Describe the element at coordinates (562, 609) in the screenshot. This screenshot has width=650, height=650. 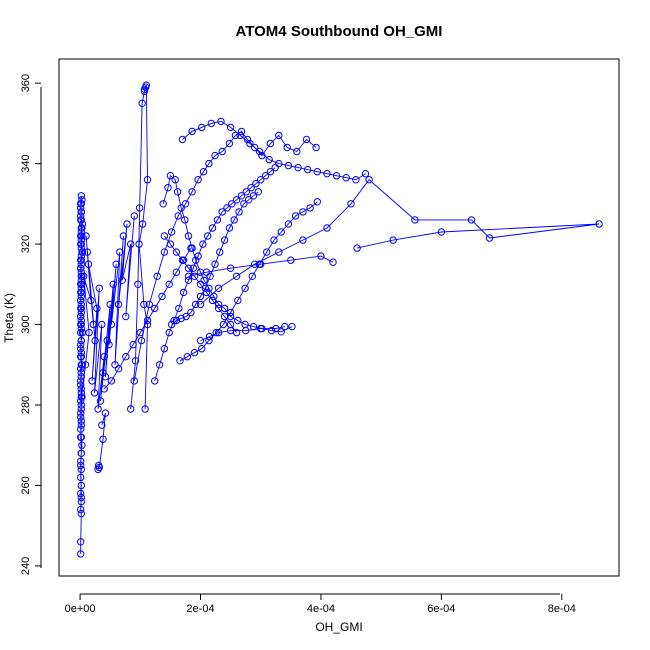
I see `x-tick-label: 8e-04` at that location.